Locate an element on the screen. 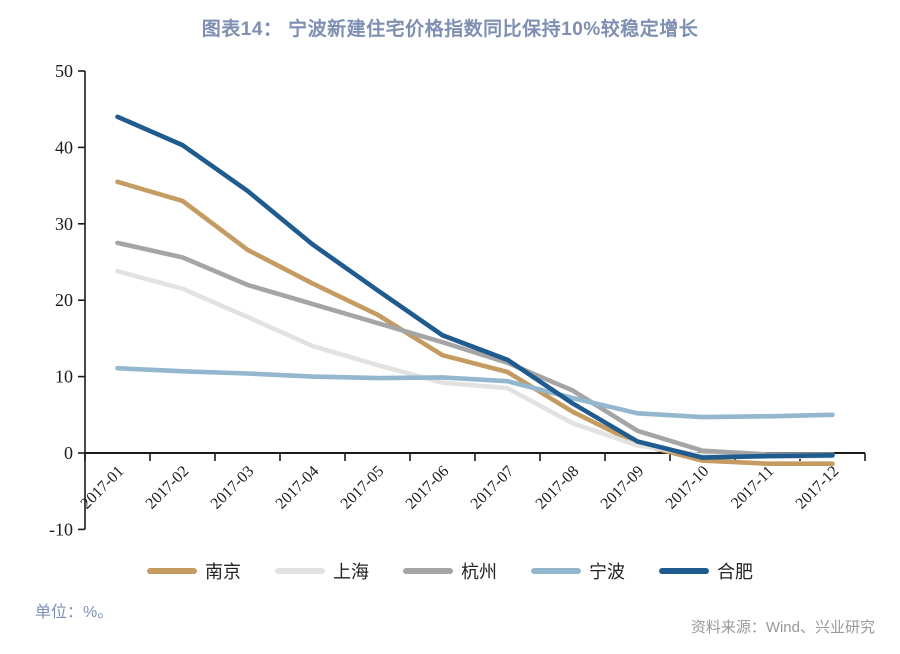 The image size is (900, 654). legend-label-ningbo: 宁波 is located at coordinates (607, 572).